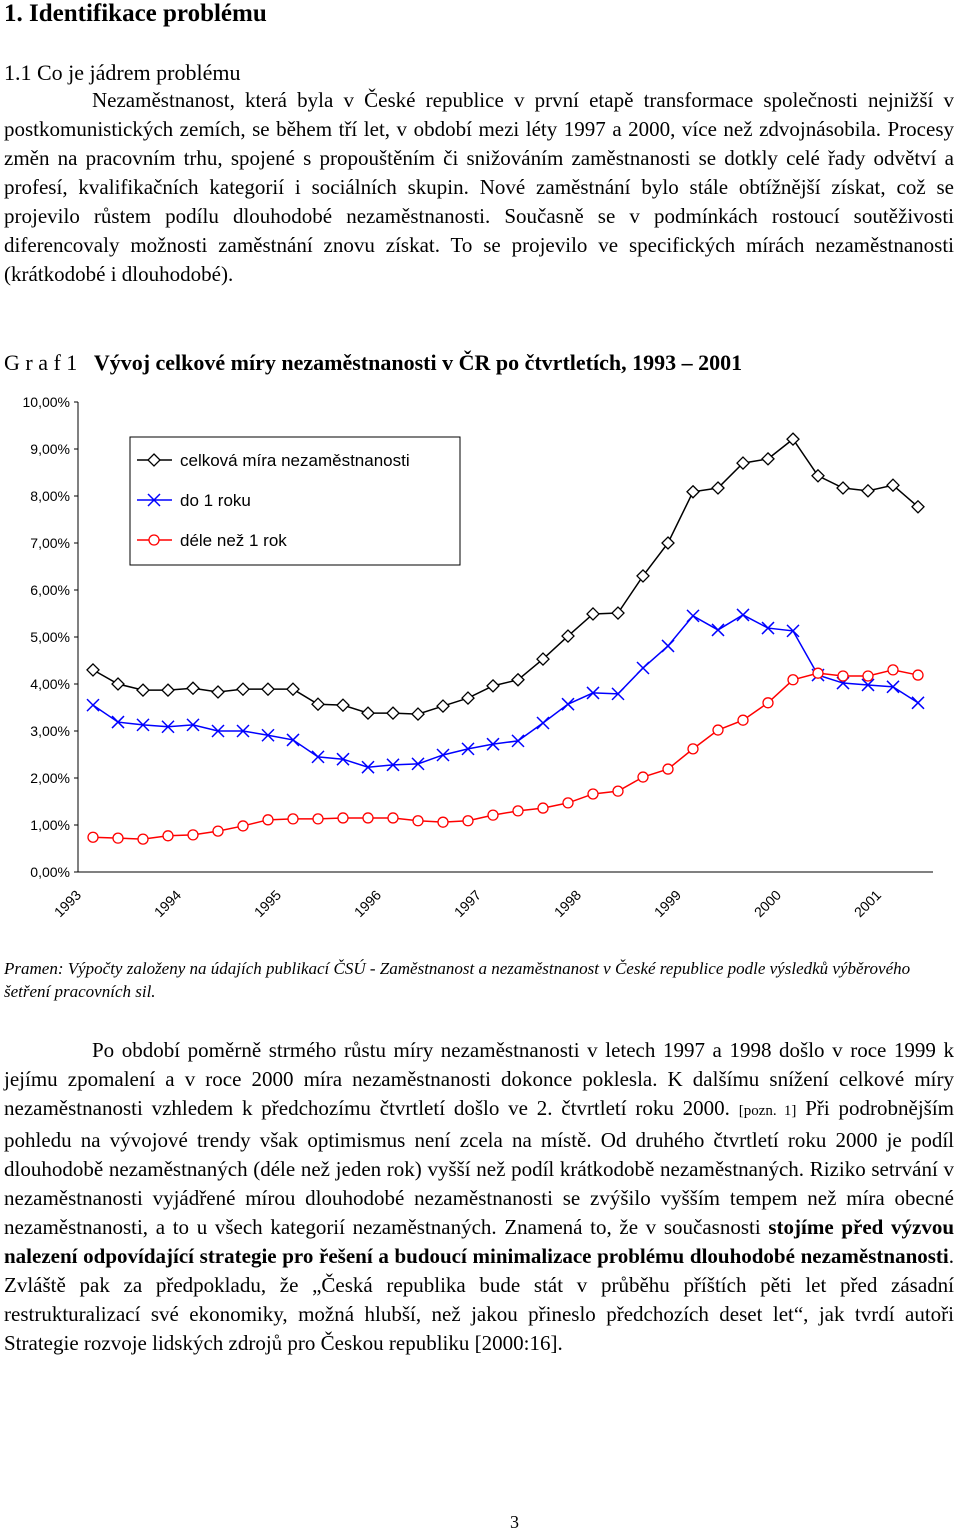 Image resolution: width=960 pixels, height=1533 pixels. Describe the element at coordinates (505, 754) in the screenshot. I see `series-line` at that location.